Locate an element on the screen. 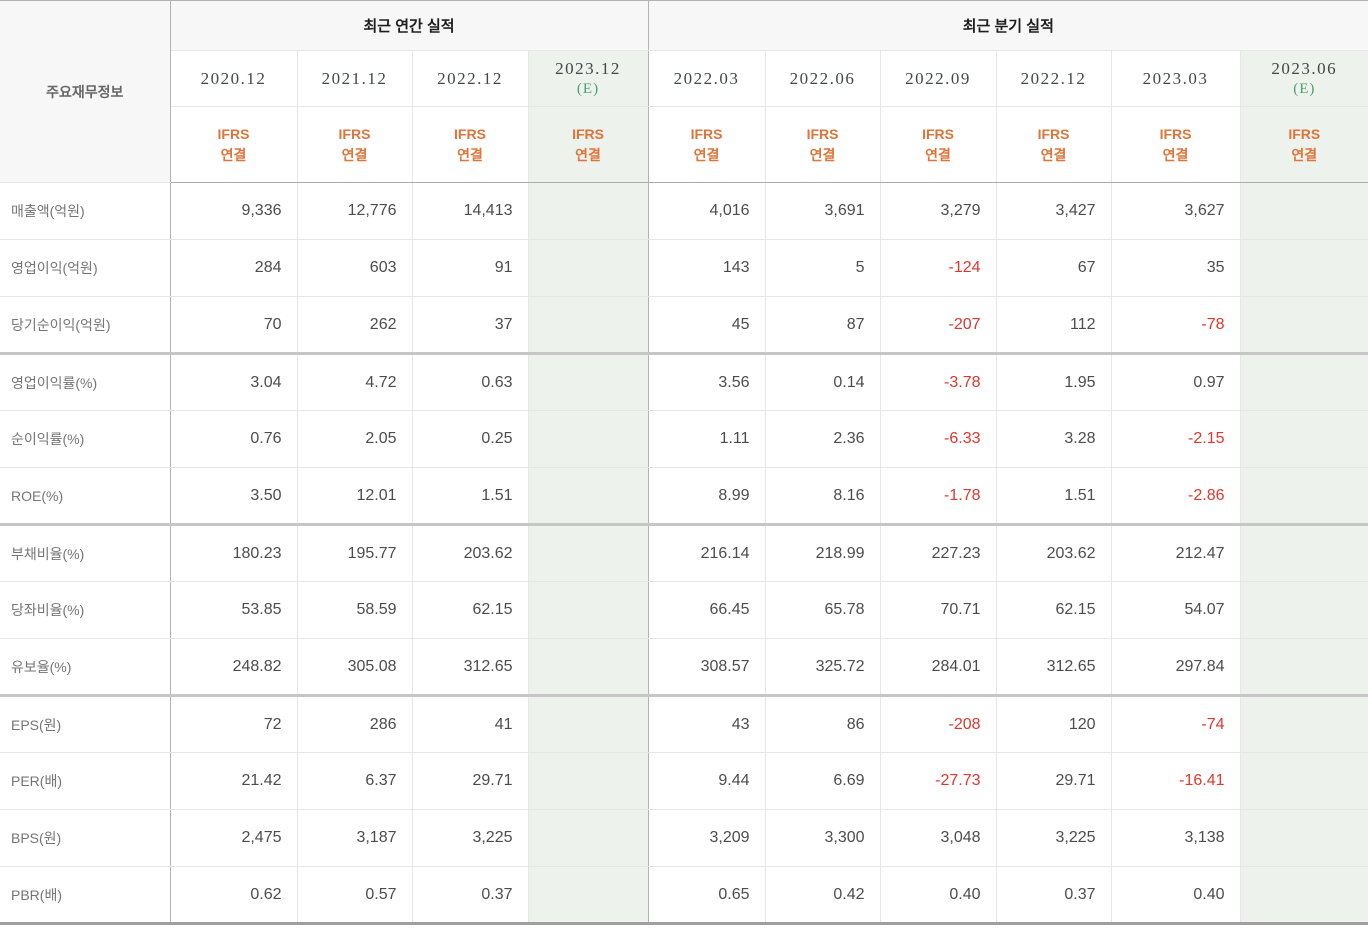 This screenshot has height=946, width=1368. value-cell: 54.07 is located at coordinates (1176, 610).